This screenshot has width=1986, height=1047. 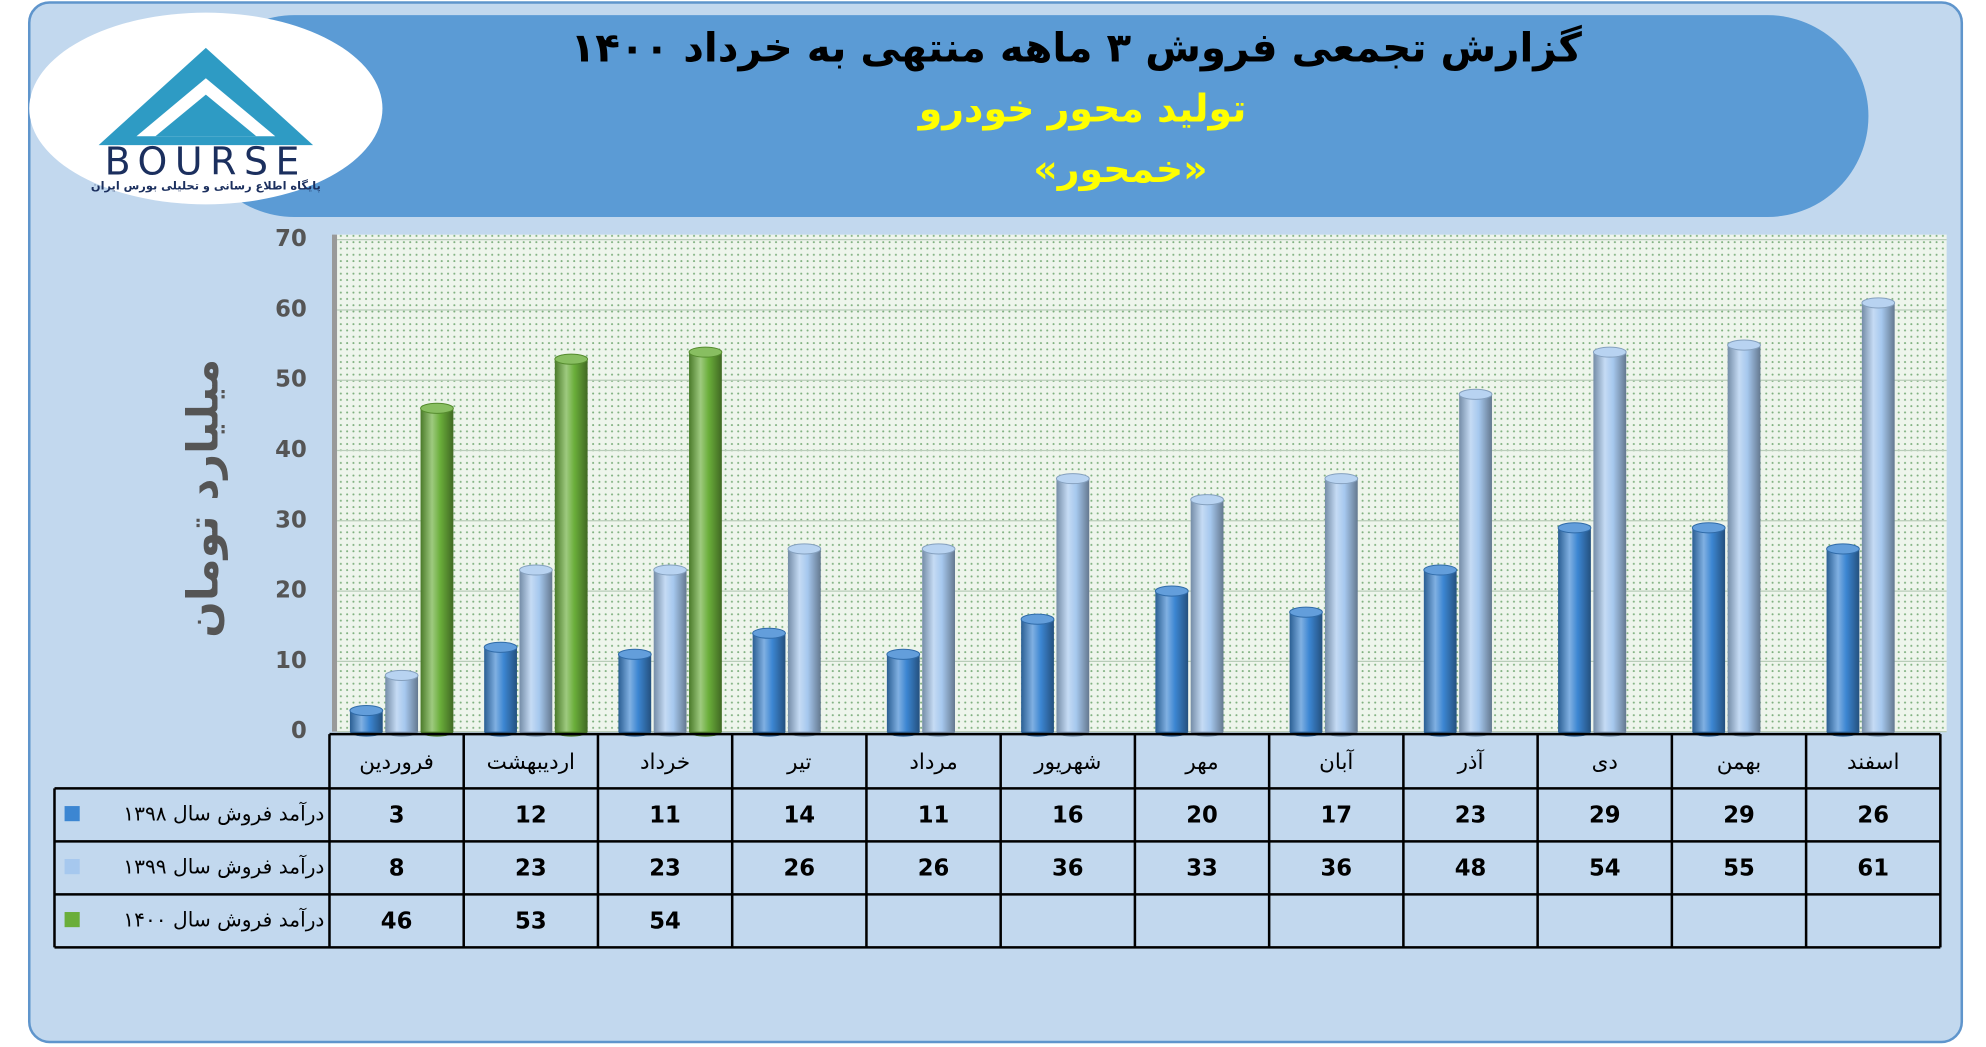 I want to click on logo-mark, so click(x=206, y=115).